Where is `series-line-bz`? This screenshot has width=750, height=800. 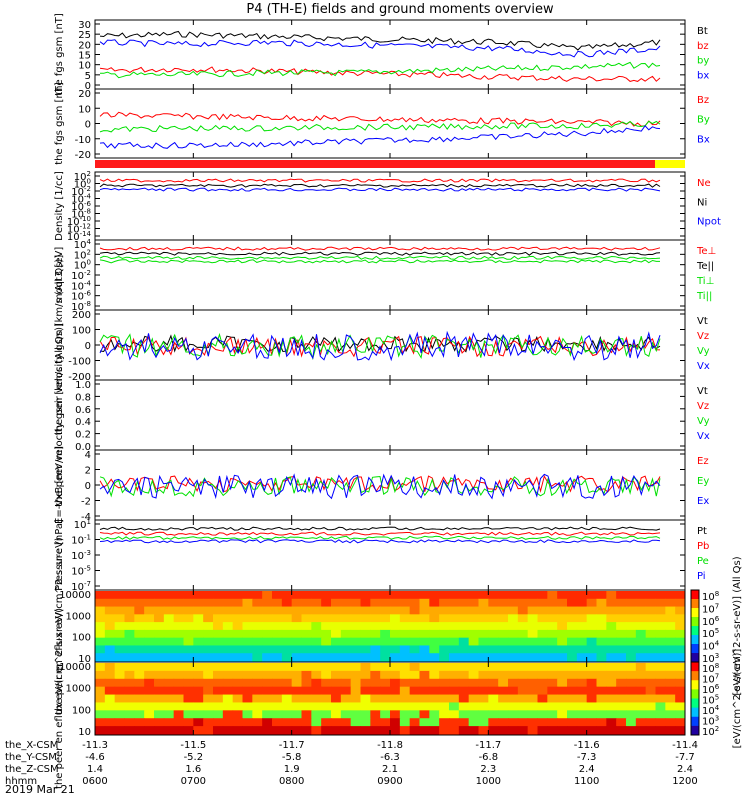
series-line-bz is located at coordinates (380, 119).